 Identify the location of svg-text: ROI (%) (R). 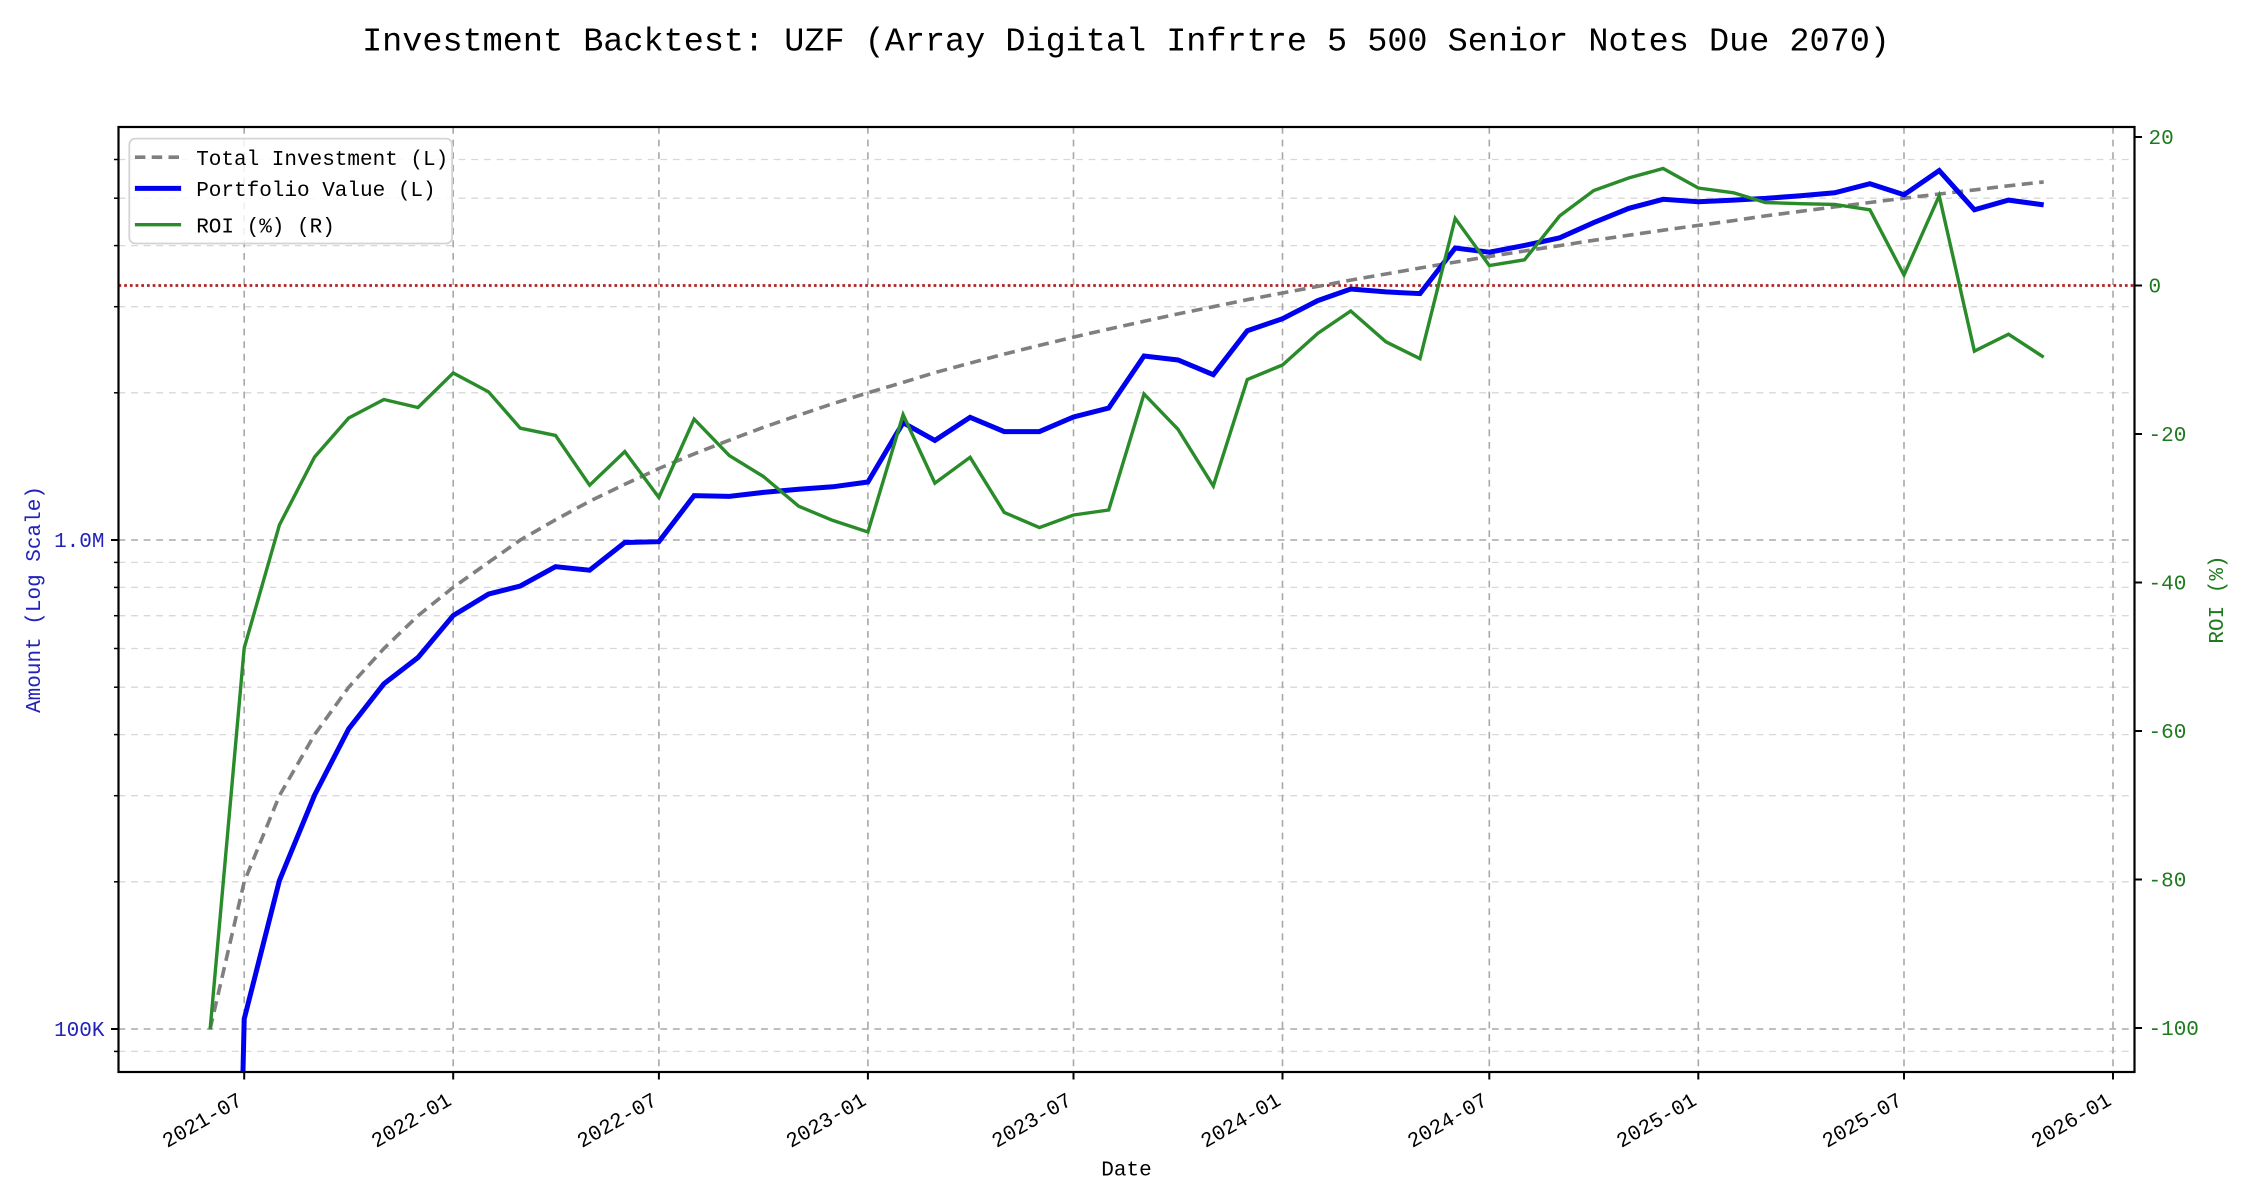
(265, 227).